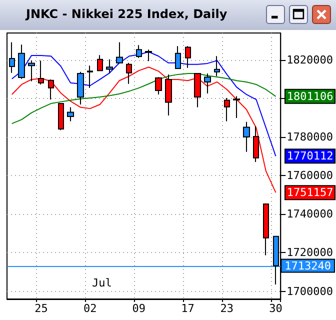 The width and height of the screenshot is (336, 320). What do you see at coordinates (309, 253) in the screenshot?
I see `y-tick-label: 1720000` at bounding box center [309, 253].